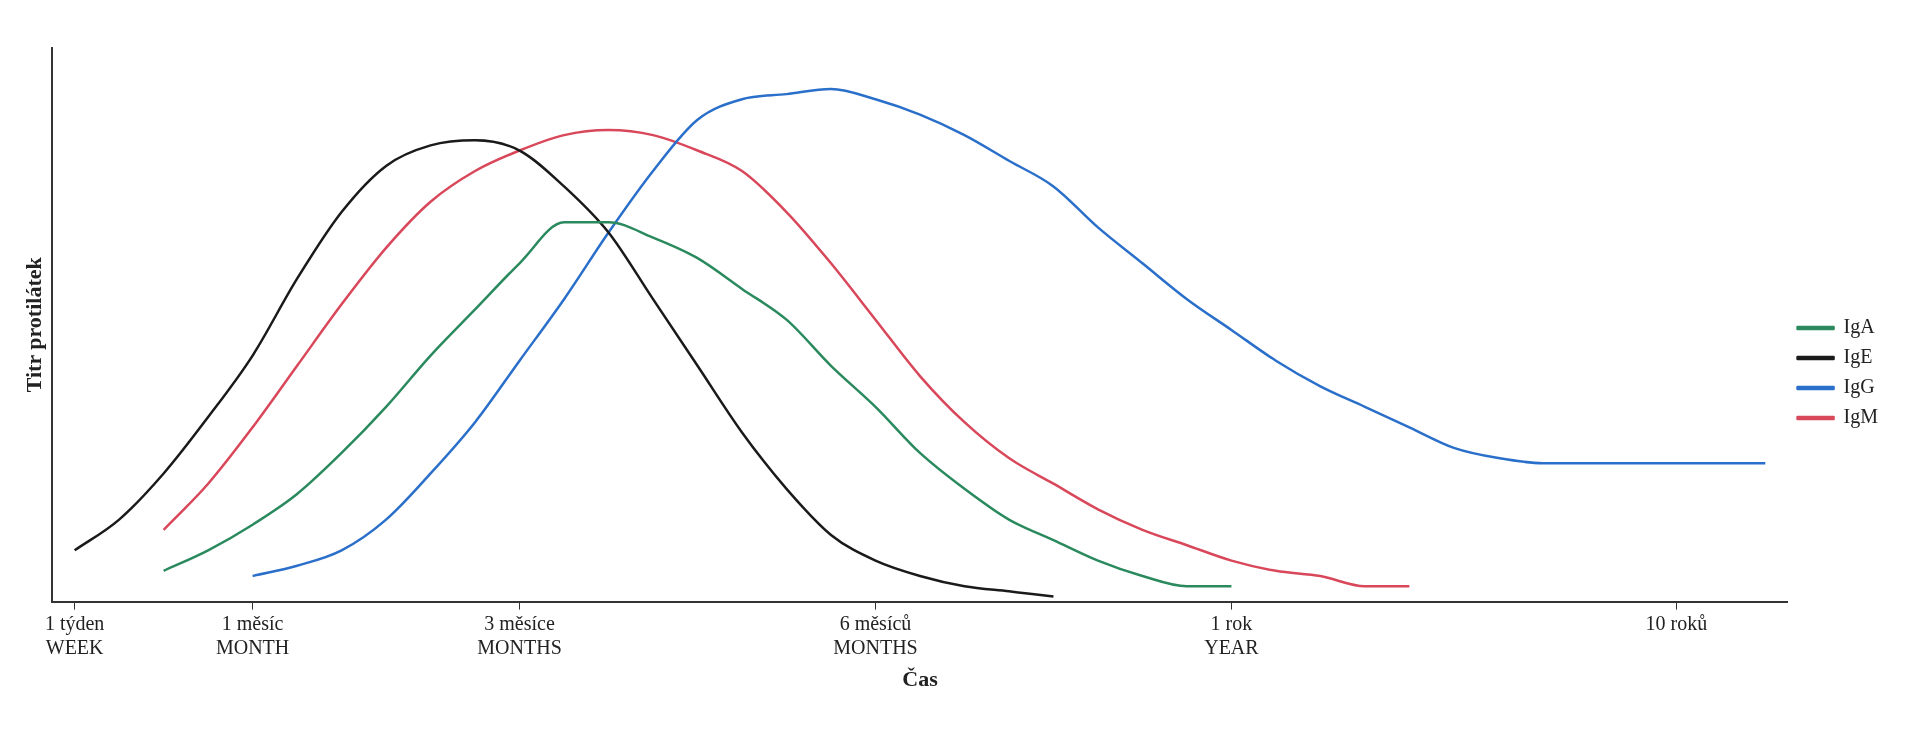  What do you see at coordinates (920, 679) in the screenshot?
I see `x-axis-title: Čas` at bounding box center [920, 679].